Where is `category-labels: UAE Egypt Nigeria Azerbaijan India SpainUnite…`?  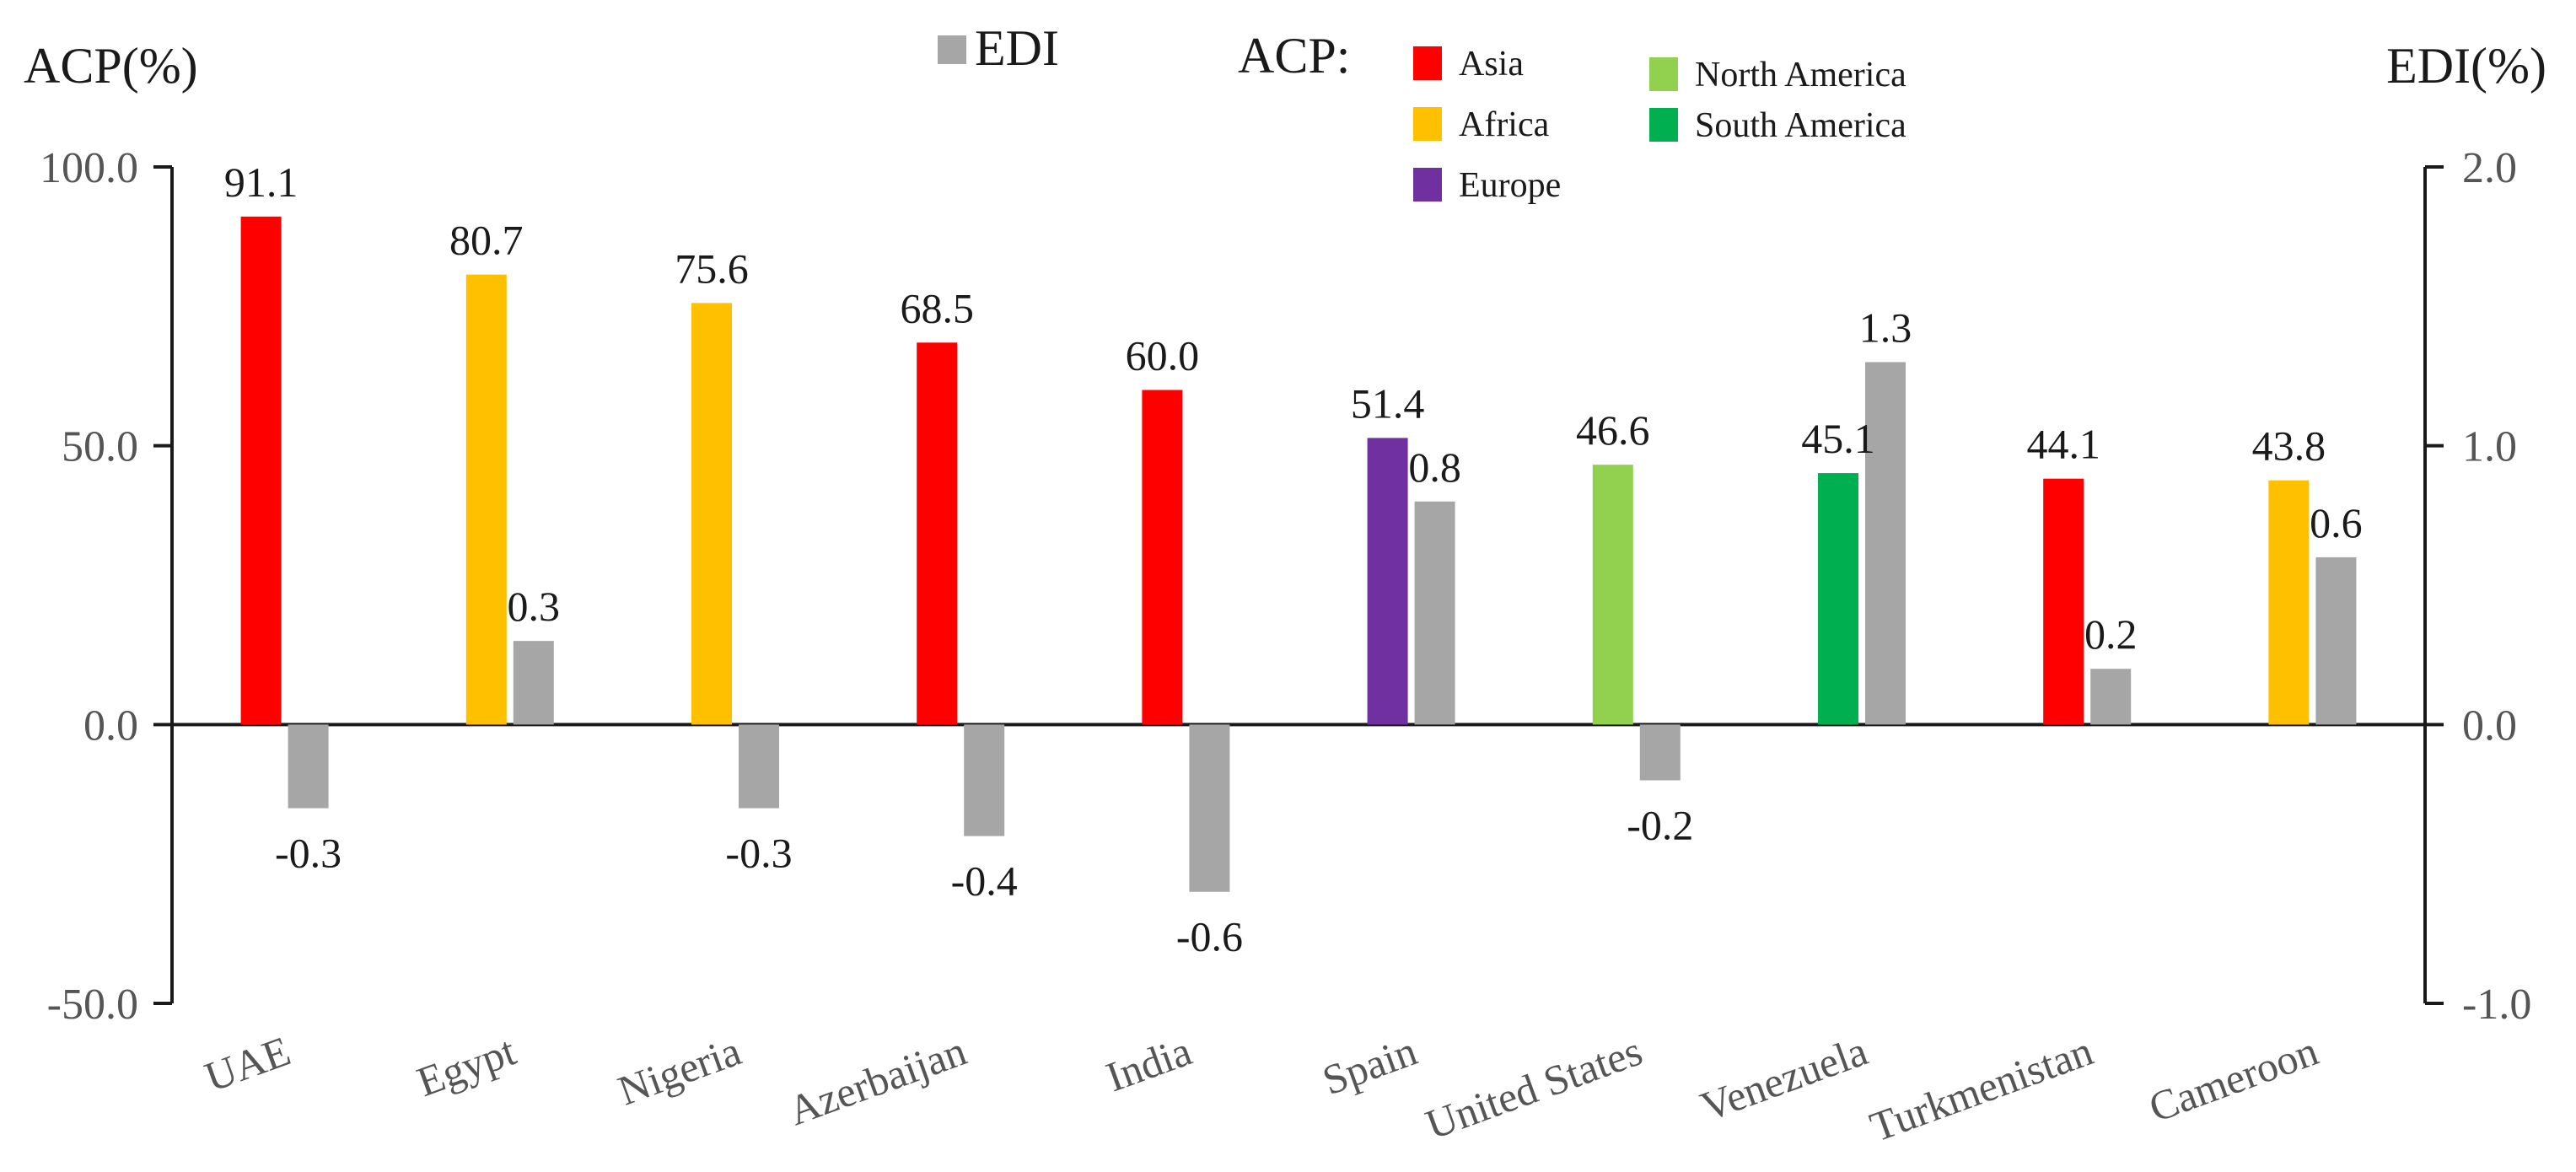
category-labels: UAE Egypt Nigeria Azerbaijan India SpainUnite… is located at coordinates (1262, 1089).